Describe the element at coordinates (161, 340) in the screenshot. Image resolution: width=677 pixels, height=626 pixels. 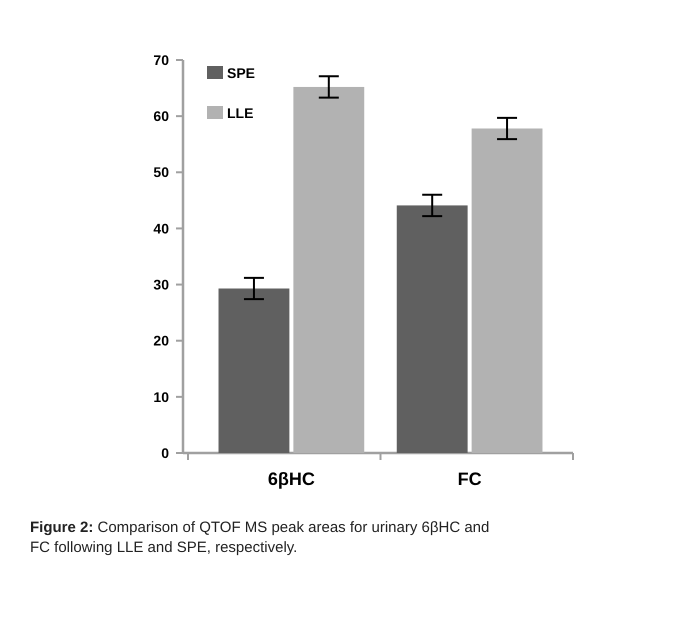
I see `y-tick-label: 20` at that location.